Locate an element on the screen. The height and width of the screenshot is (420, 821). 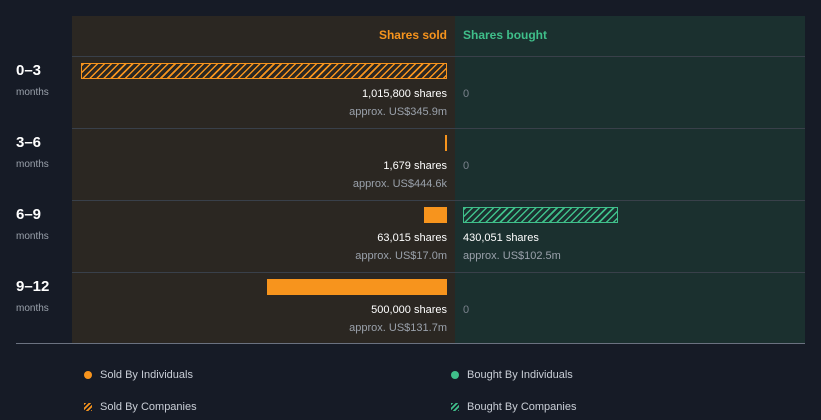
sold-approx-value: approx. US$131.7m is located at coordinates (398, 328).